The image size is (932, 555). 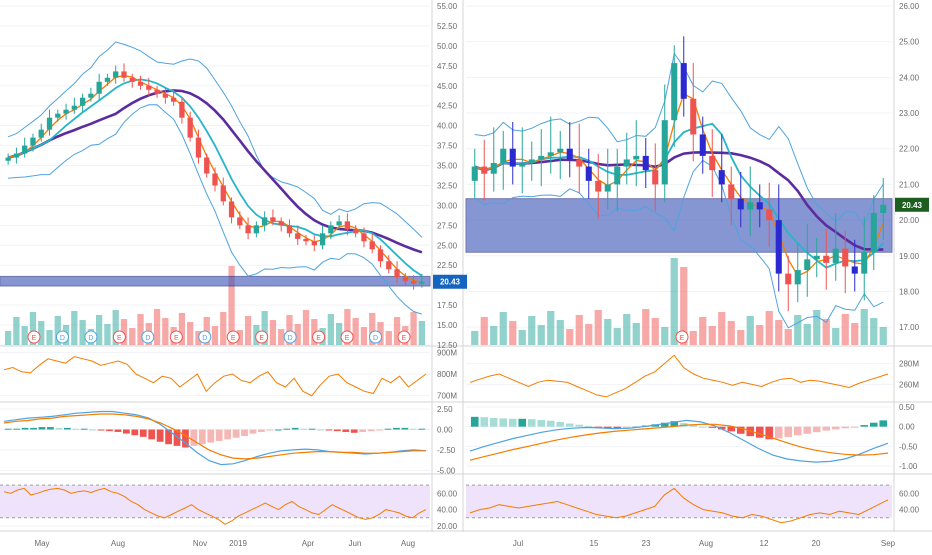 I want to click on right-volume-oscillator-line, so click(x=679, y=376).